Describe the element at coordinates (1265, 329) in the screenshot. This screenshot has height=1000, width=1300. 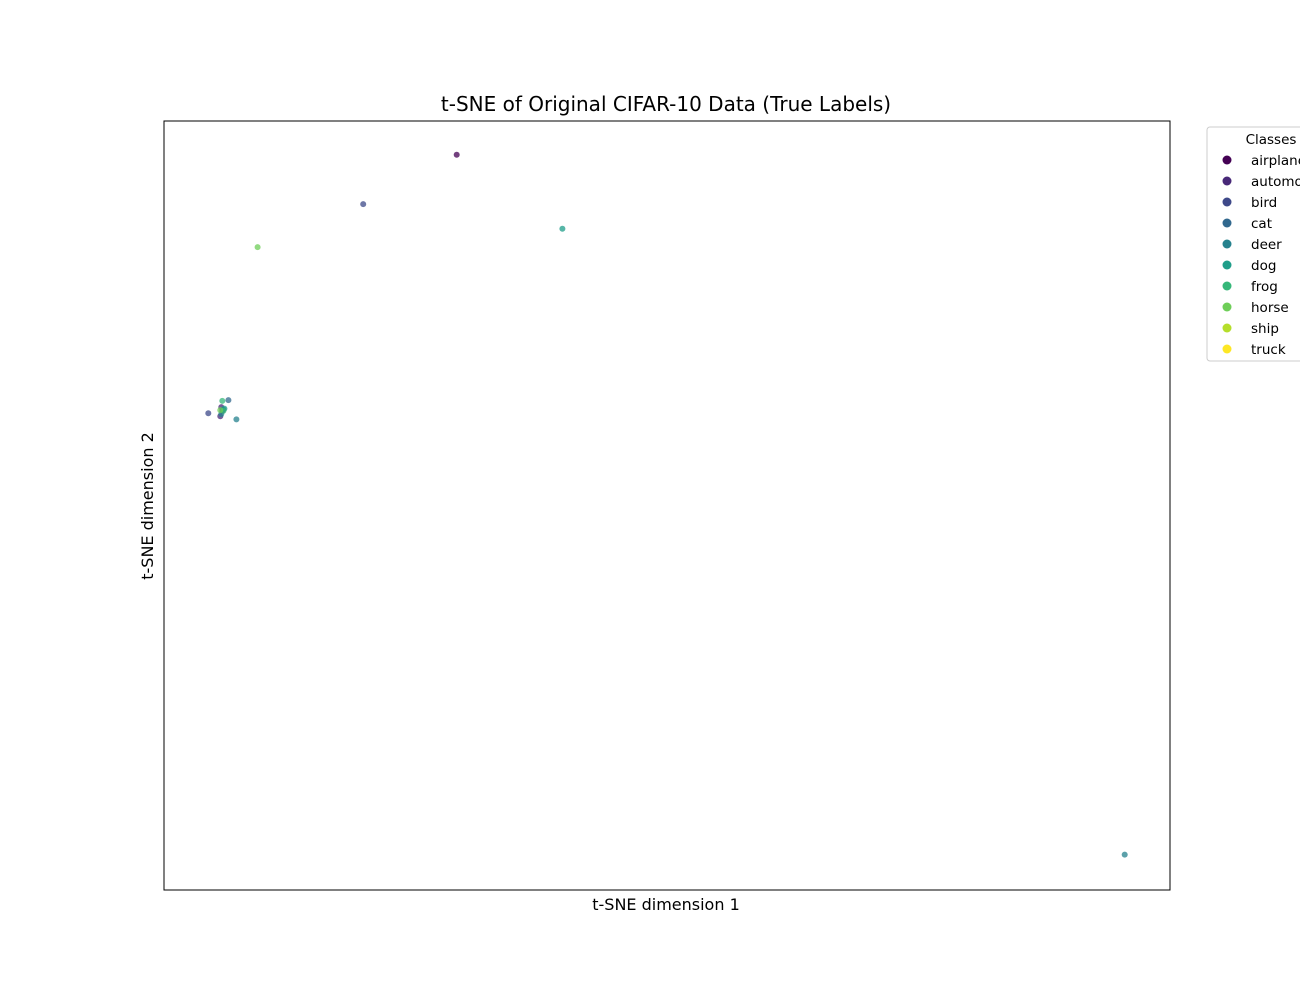
I see `legend-label-ship: ship` at that location.